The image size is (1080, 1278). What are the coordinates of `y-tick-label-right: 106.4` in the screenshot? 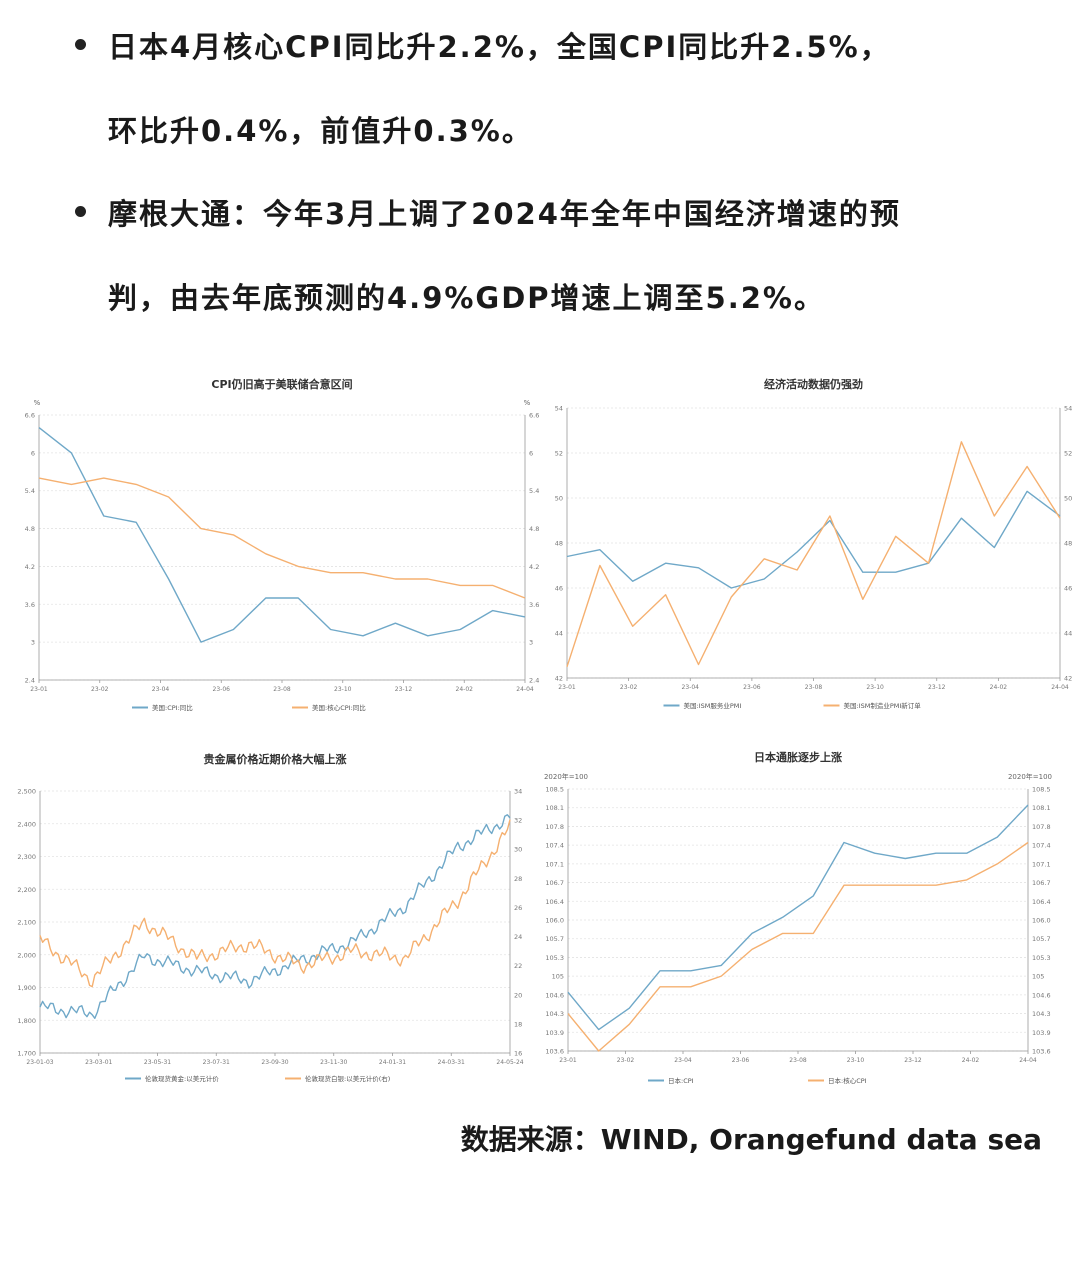 It's located at (1041, 902).